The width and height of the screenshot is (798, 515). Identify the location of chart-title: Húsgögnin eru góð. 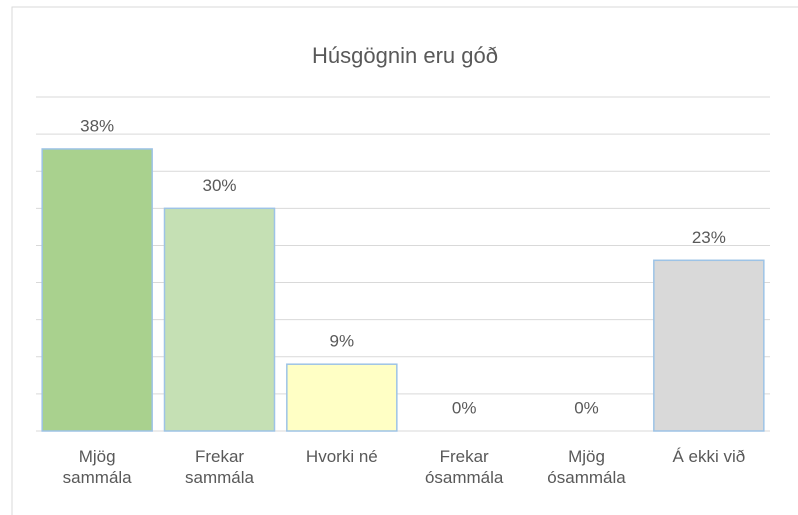
(405, 55).